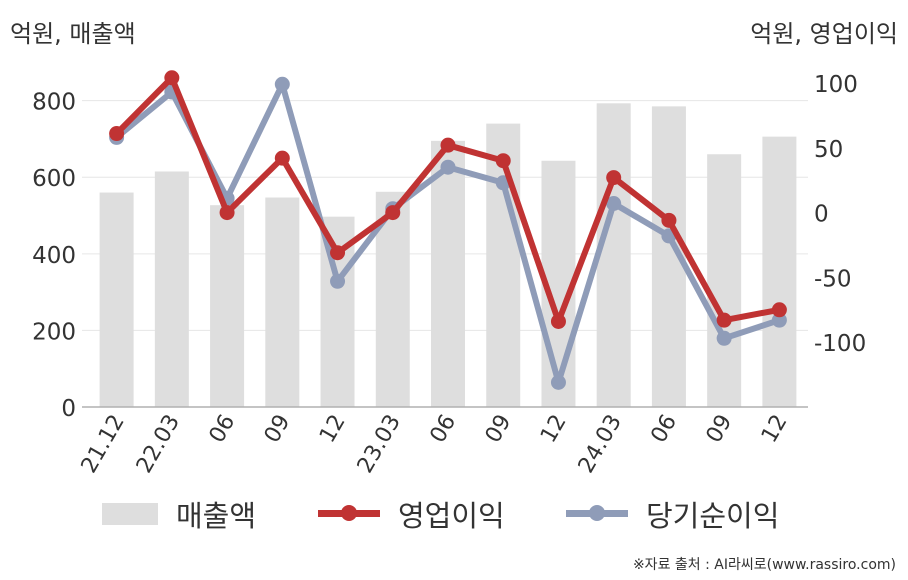  Describe the element at coordinates (54, 179) in the screenshot. I see `left-tick-label: 600` at that location.